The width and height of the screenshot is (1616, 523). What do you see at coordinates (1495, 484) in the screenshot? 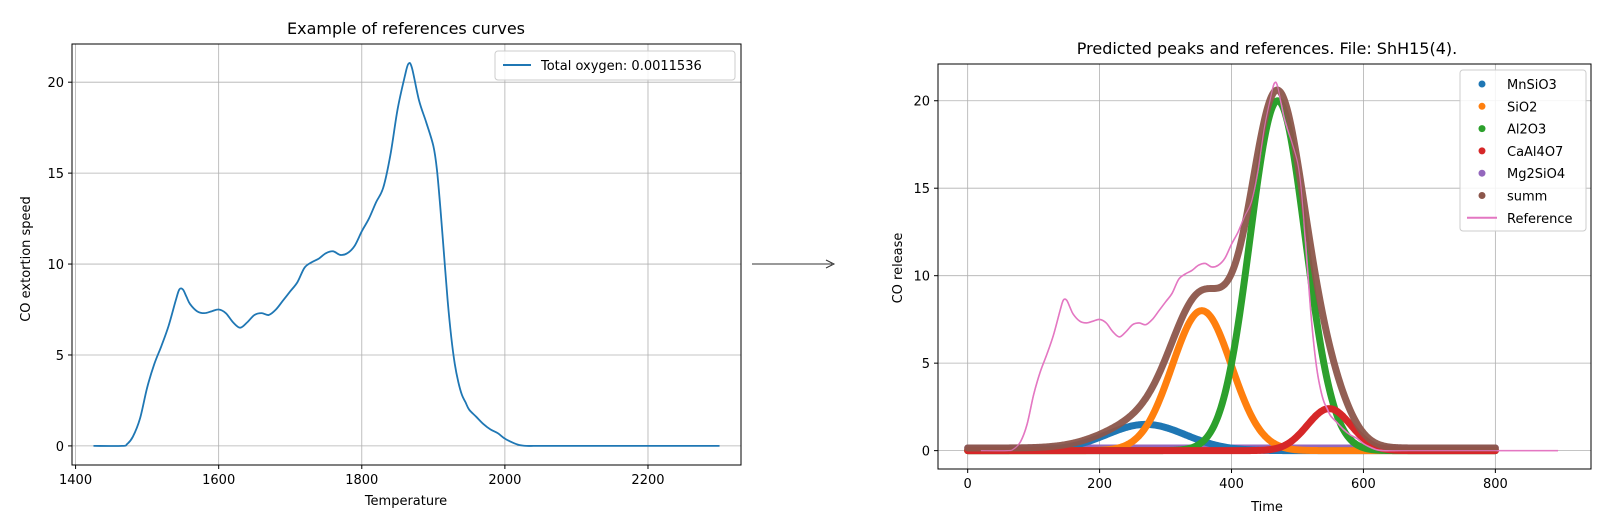
I see `c1-x-tick-label: 800` at bounding box center [1495, 484].